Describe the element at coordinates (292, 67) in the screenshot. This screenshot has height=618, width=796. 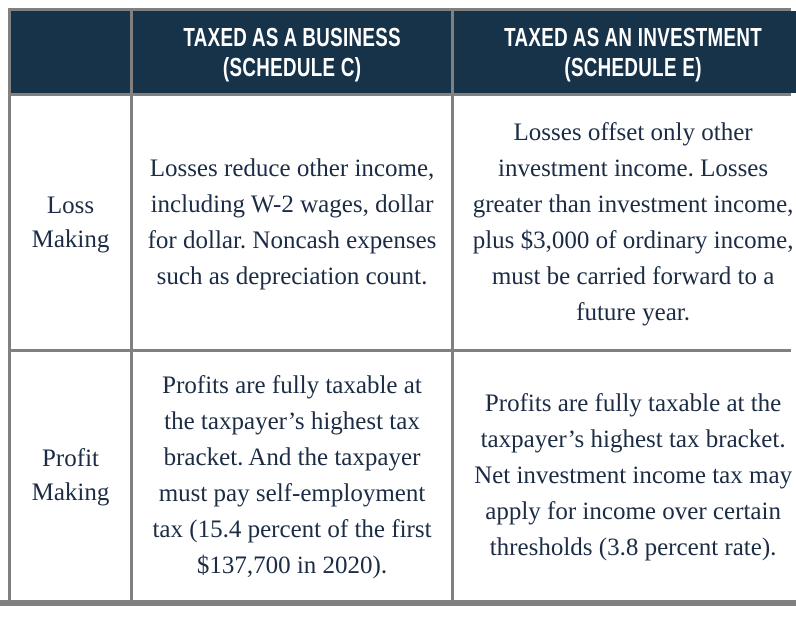
I see `header-business-line2: (SCHEDULE C)` at that location.